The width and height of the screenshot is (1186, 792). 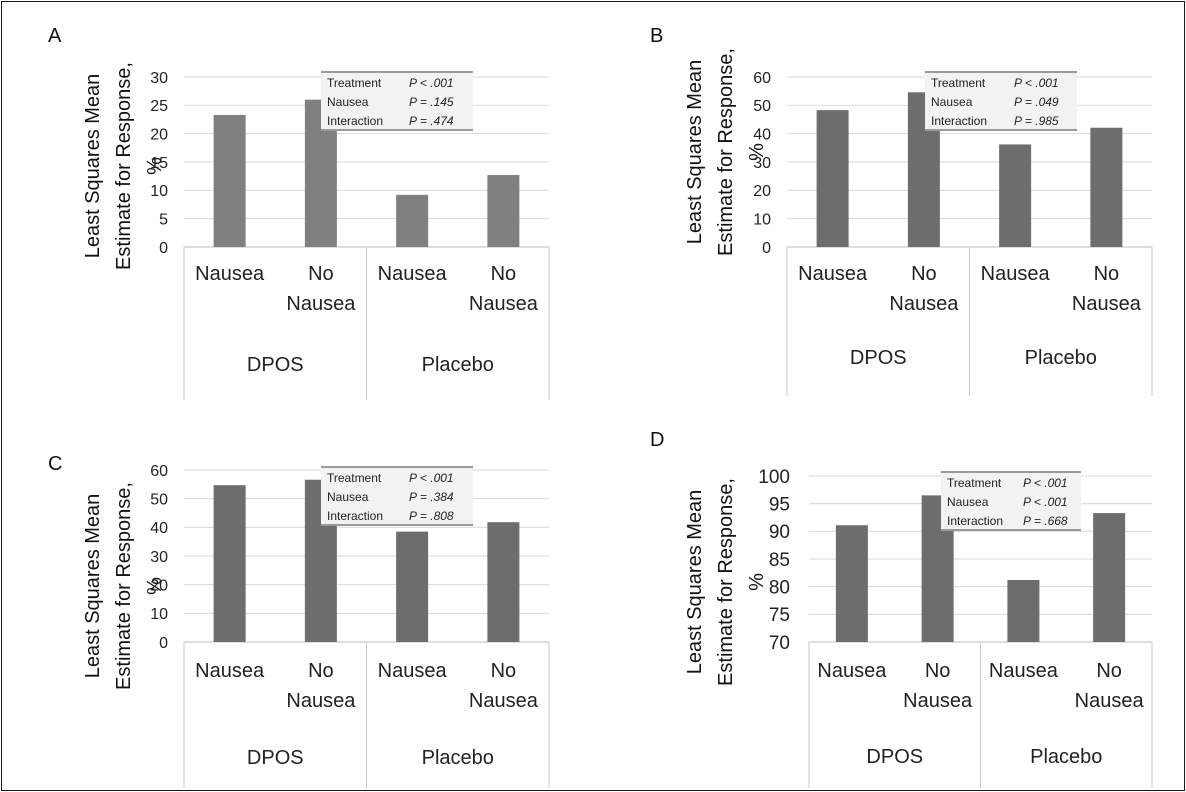 What do you see at coordinates (159, 614) in the screenshot?
I see `panel-c-y-tick-label: 10` at bounding box center [159, 614].